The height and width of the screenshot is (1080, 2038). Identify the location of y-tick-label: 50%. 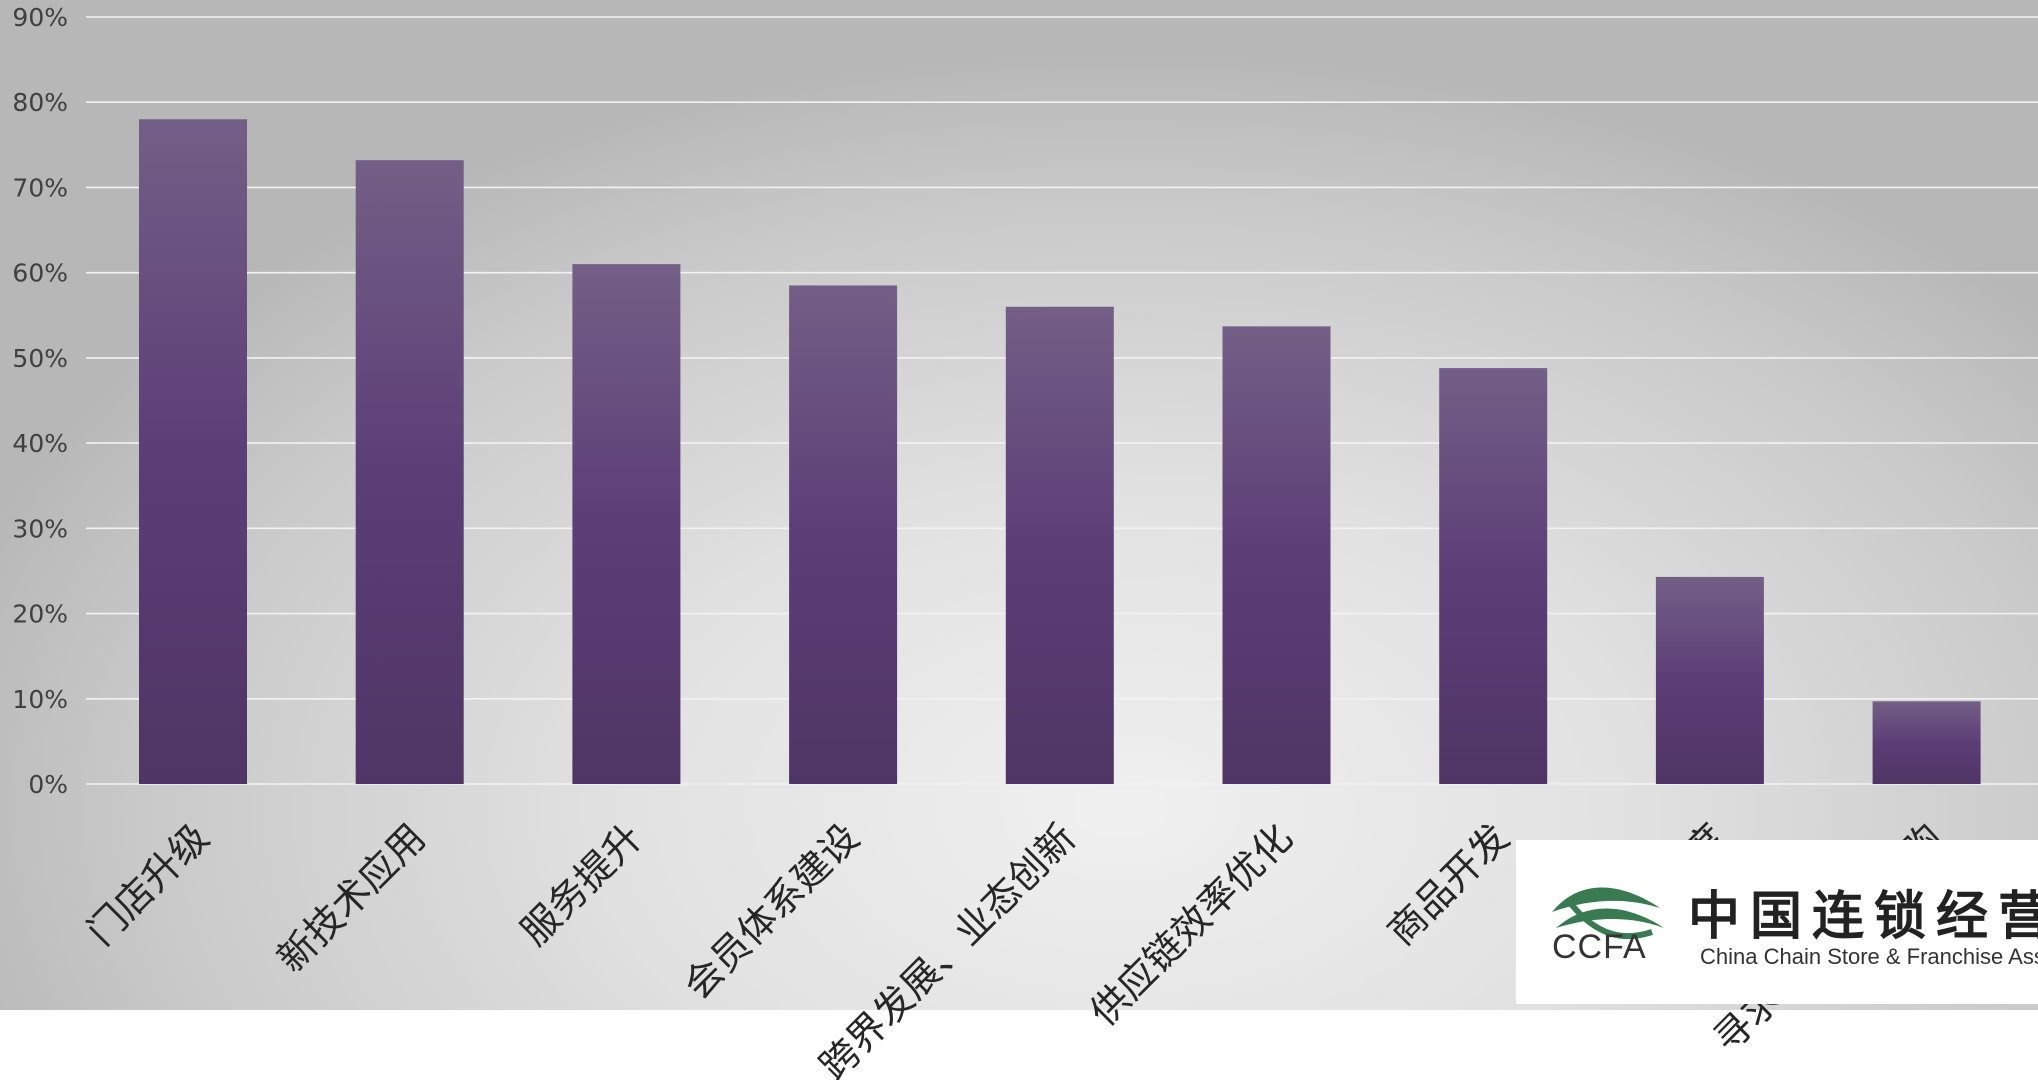
(40, 358).